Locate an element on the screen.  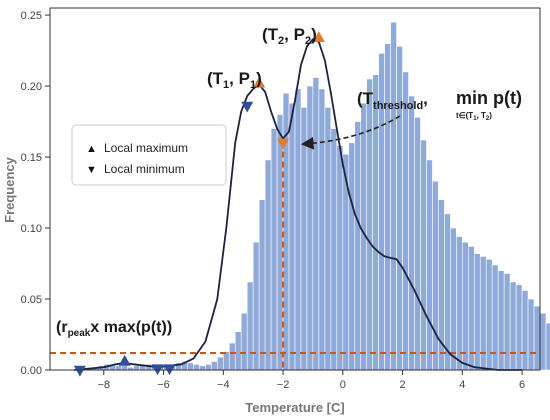
y-tick-label: 0.15 is located at coordinates (31, 158).